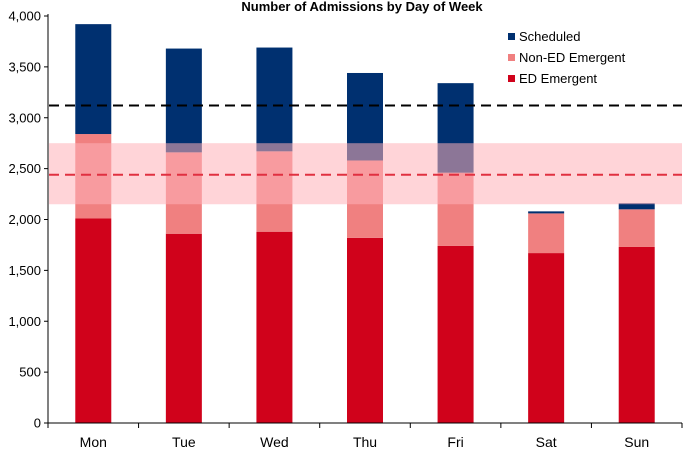 The height and width of the screenshot is (452, 687). I want to click on y-tick-label: 0, so click(37, 423).